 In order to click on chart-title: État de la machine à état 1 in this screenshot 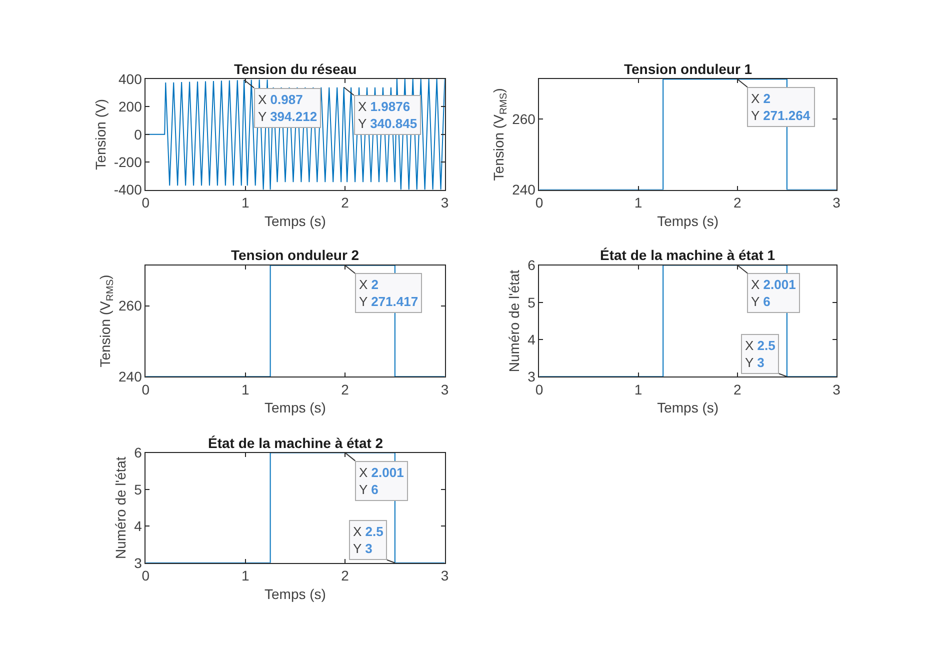, I will do `click(688, 255)`.